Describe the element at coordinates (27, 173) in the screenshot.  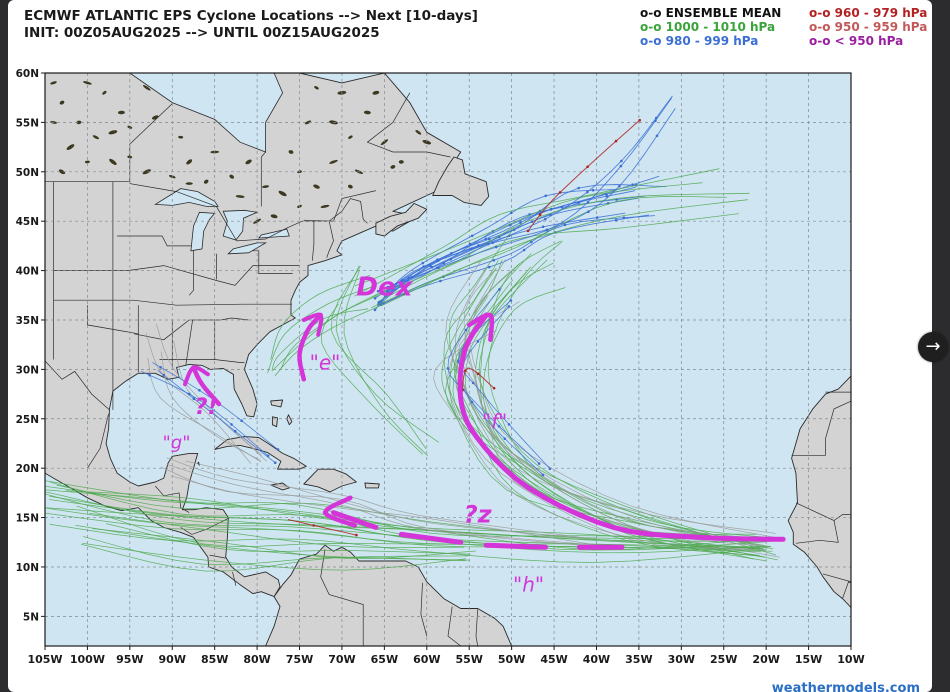
I see `y-tick-label: 50N` at that location.